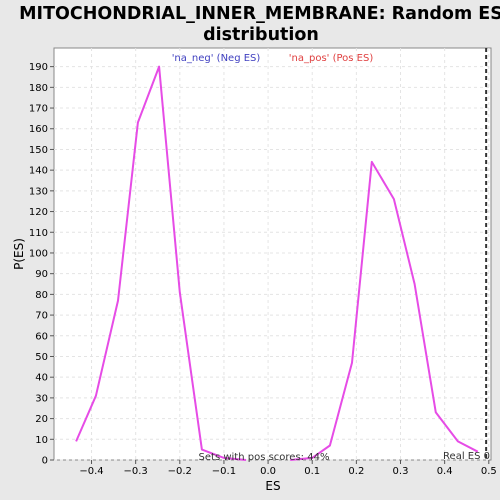  What do you see at coordinates (401, 471) in the screenshot?
I see `x-tick-label: 0.3` at bounding box center [401, 471].